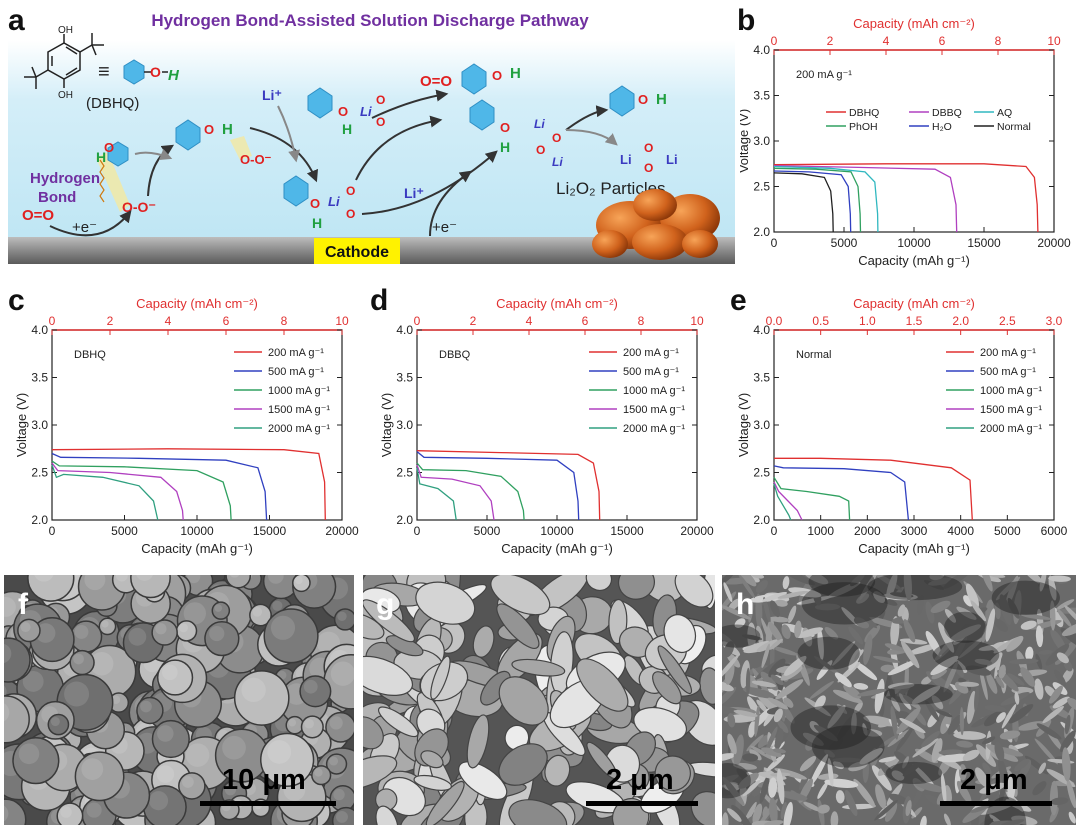 This screenshot has height=829, width=1080. Describe the element at coordinates (404, 378) in the screenshot. I see `chart-d-ytick-label-3: 3.5` at that location.